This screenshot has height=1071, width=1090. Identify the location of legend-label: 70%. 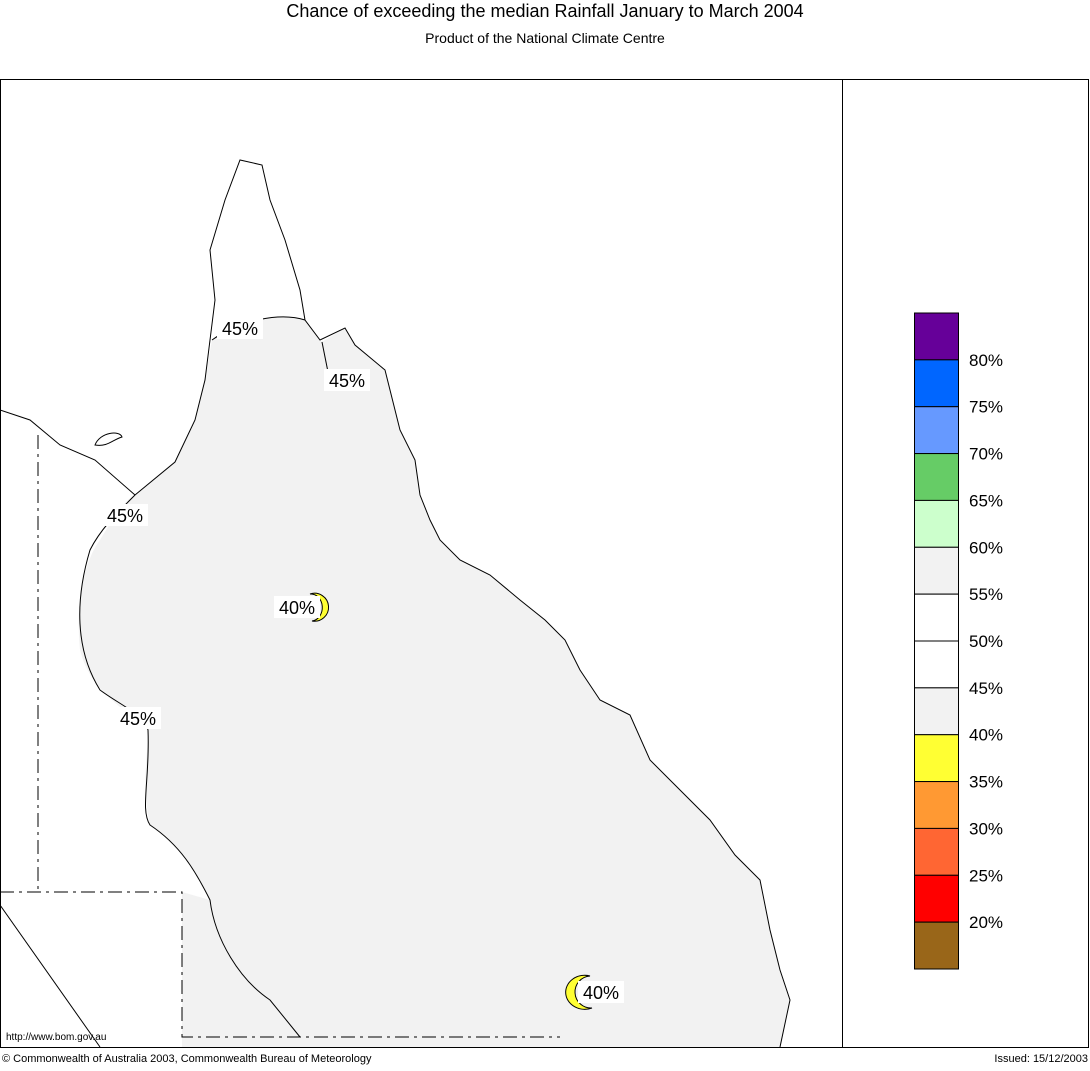
(986, 454).